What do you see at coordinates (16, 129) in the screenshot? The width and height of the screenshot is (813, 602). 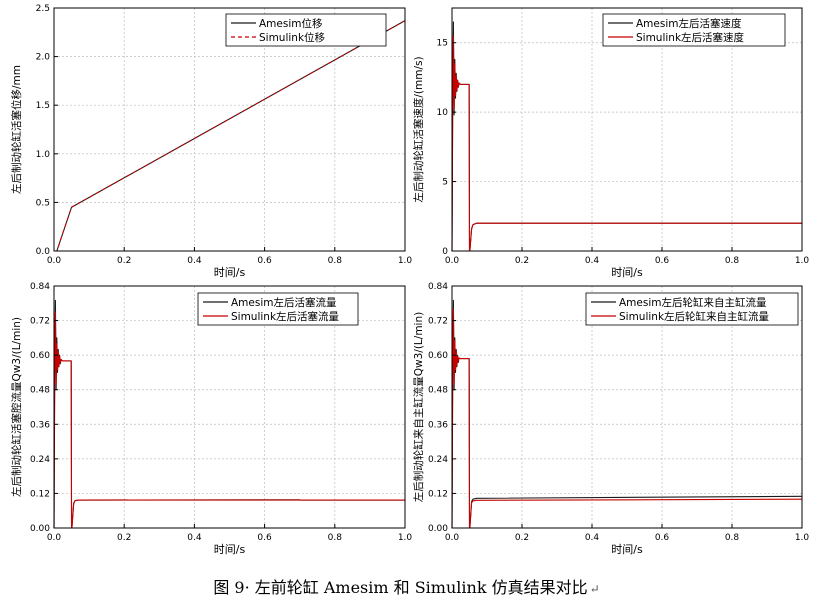 I see `y-axis-label: 左后制动轮缸活塞位移/mm` at bounding box center [16, 129].